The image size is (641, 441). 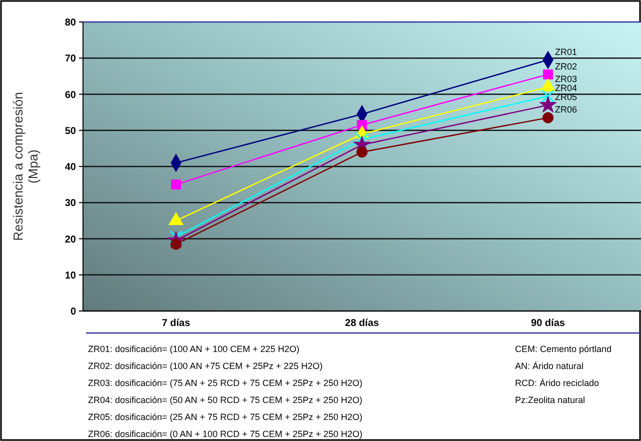 I want to click on text: Pz:Zeolita natural, so click(x=550, y=400).